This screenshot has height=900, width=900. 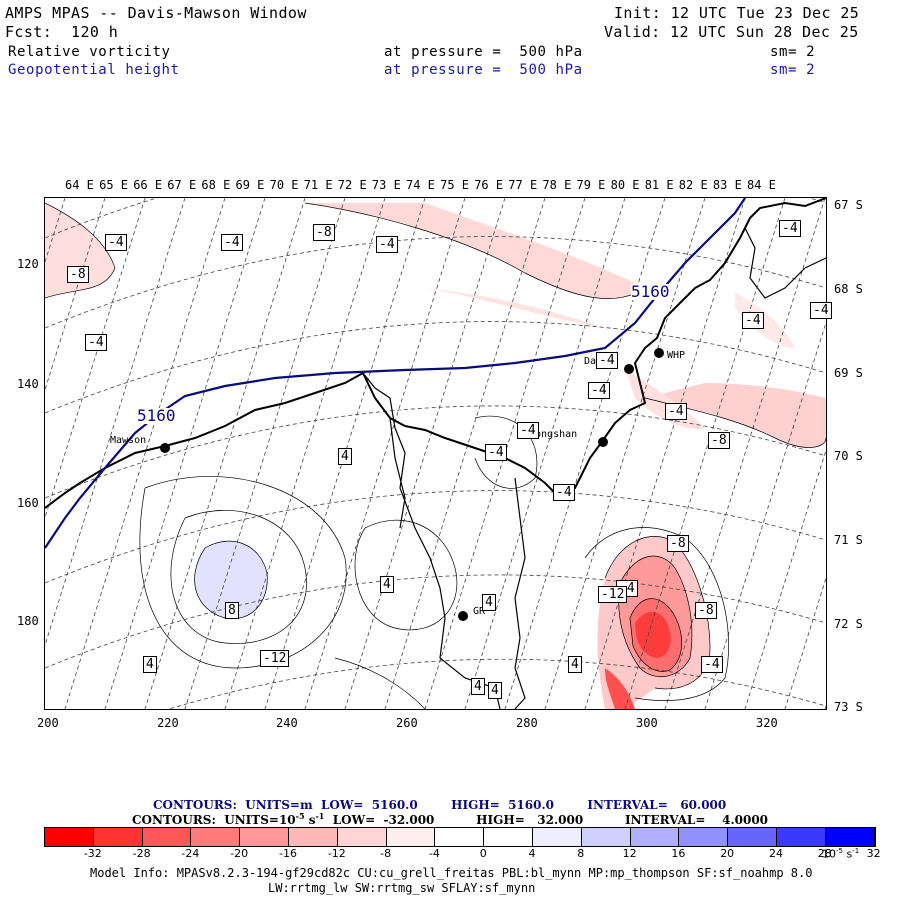 I want to click on colorbar-tick: -20, so click(x=239, y=853).